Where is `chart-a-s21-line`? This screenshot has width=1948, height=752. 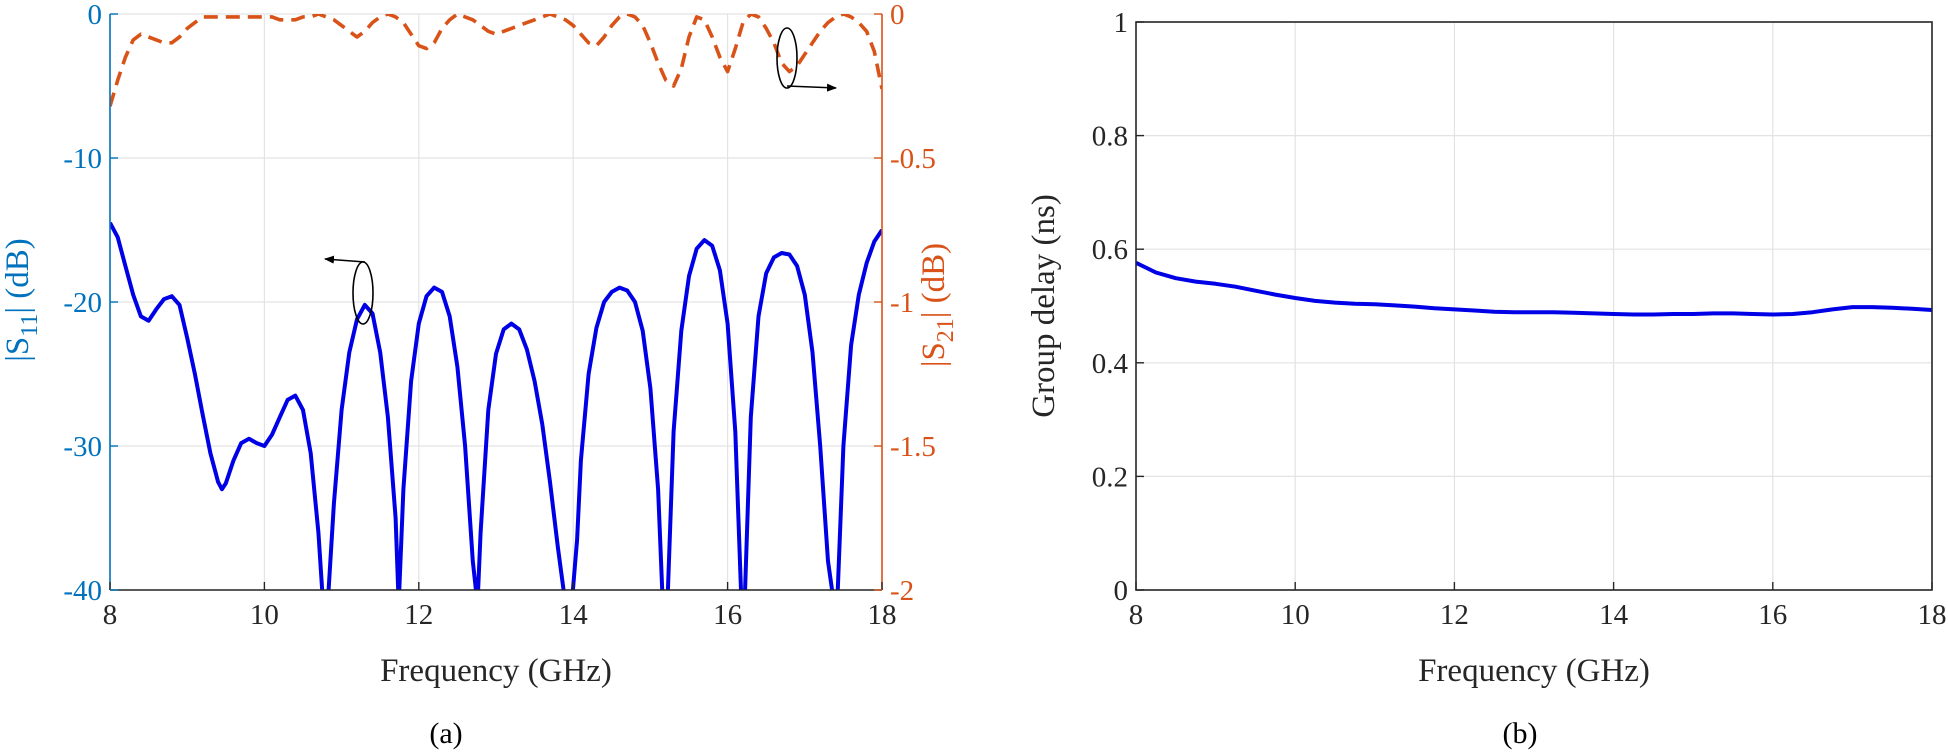 chart-a-s21-line is located at coordinates (496, 60).